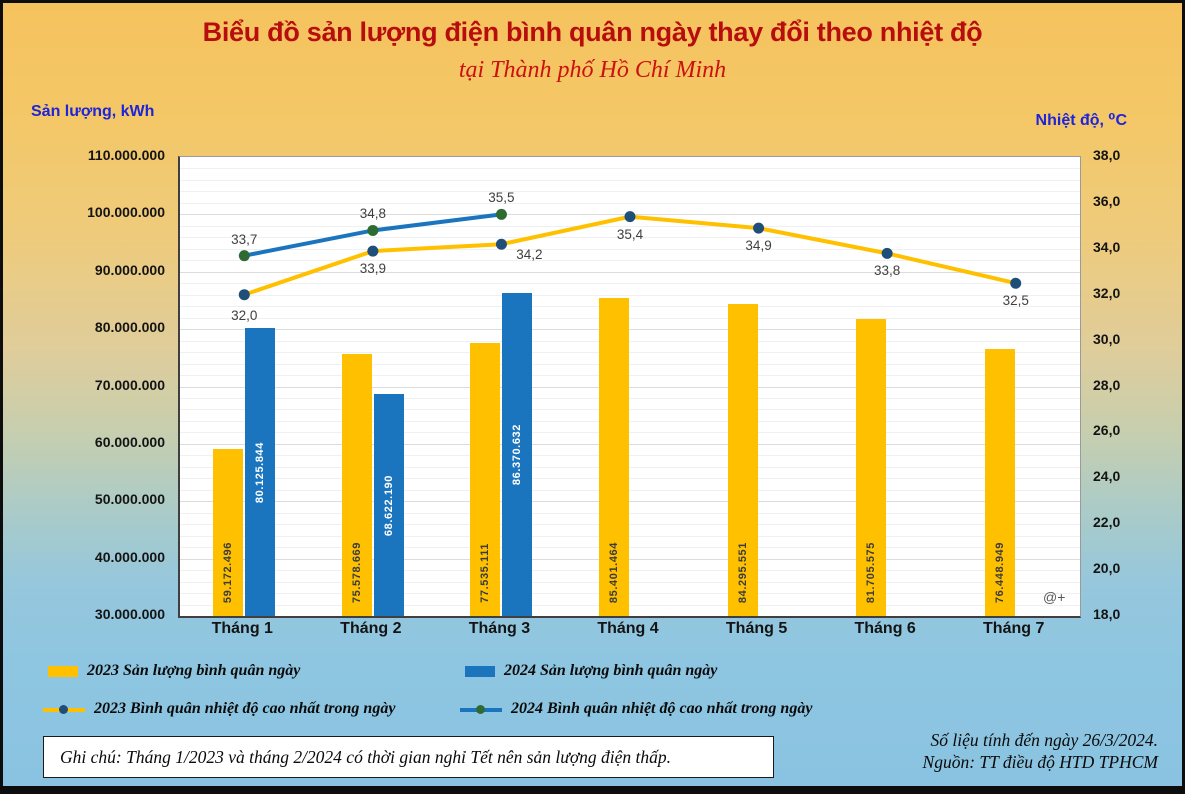 The width and height of the screenshot is (1185, 794). I want to click on watermark: @+, so click(1054, 597).